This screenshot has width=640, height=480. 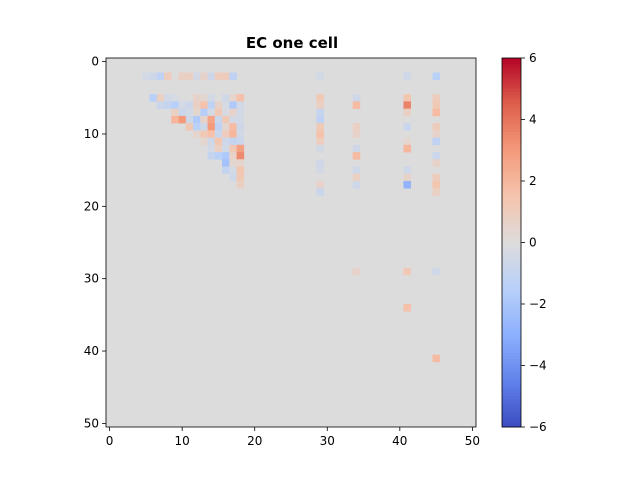 What do you see at coordinates (95, 242) in the screenshot?
I see `y-axis: 0 10 20 30 40 50` at bounding box center [95, 242].